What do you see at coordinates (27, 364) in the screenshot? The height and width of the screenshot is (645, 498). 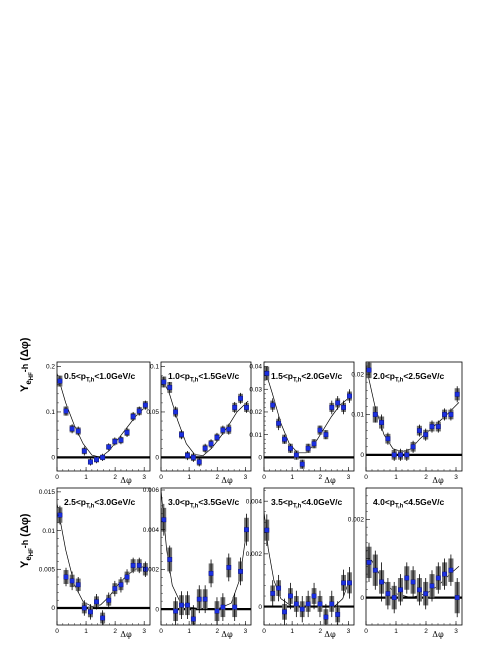 I see `y-axis-label-top: YeHF-h(Δφ)` at bounding box center [27, 364].